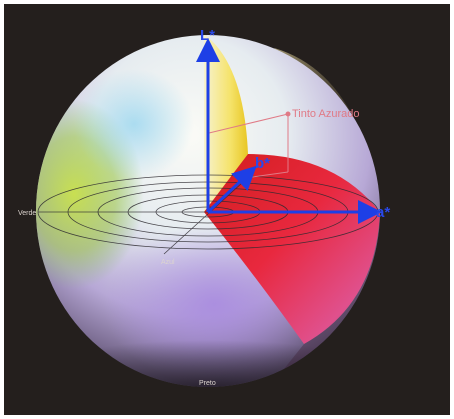 Image resolution: width=454 pixels, height=419 pixels. What do you see at coordinates (168, 262) in the screenshot?
I see `blue-label: Azul` at bounding box center [168, 262].